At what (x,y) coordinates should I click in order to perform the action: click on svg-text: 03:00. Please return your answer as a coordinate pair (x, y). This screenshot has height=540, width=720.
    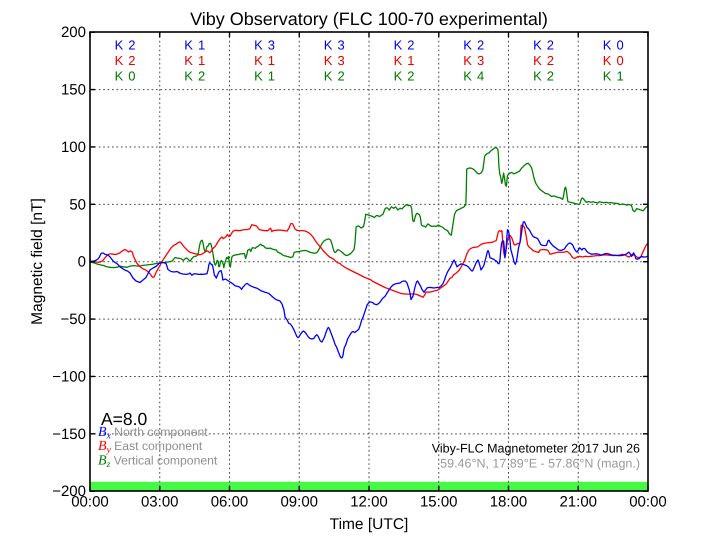
    Looking at the image, I should click on (160, 502).